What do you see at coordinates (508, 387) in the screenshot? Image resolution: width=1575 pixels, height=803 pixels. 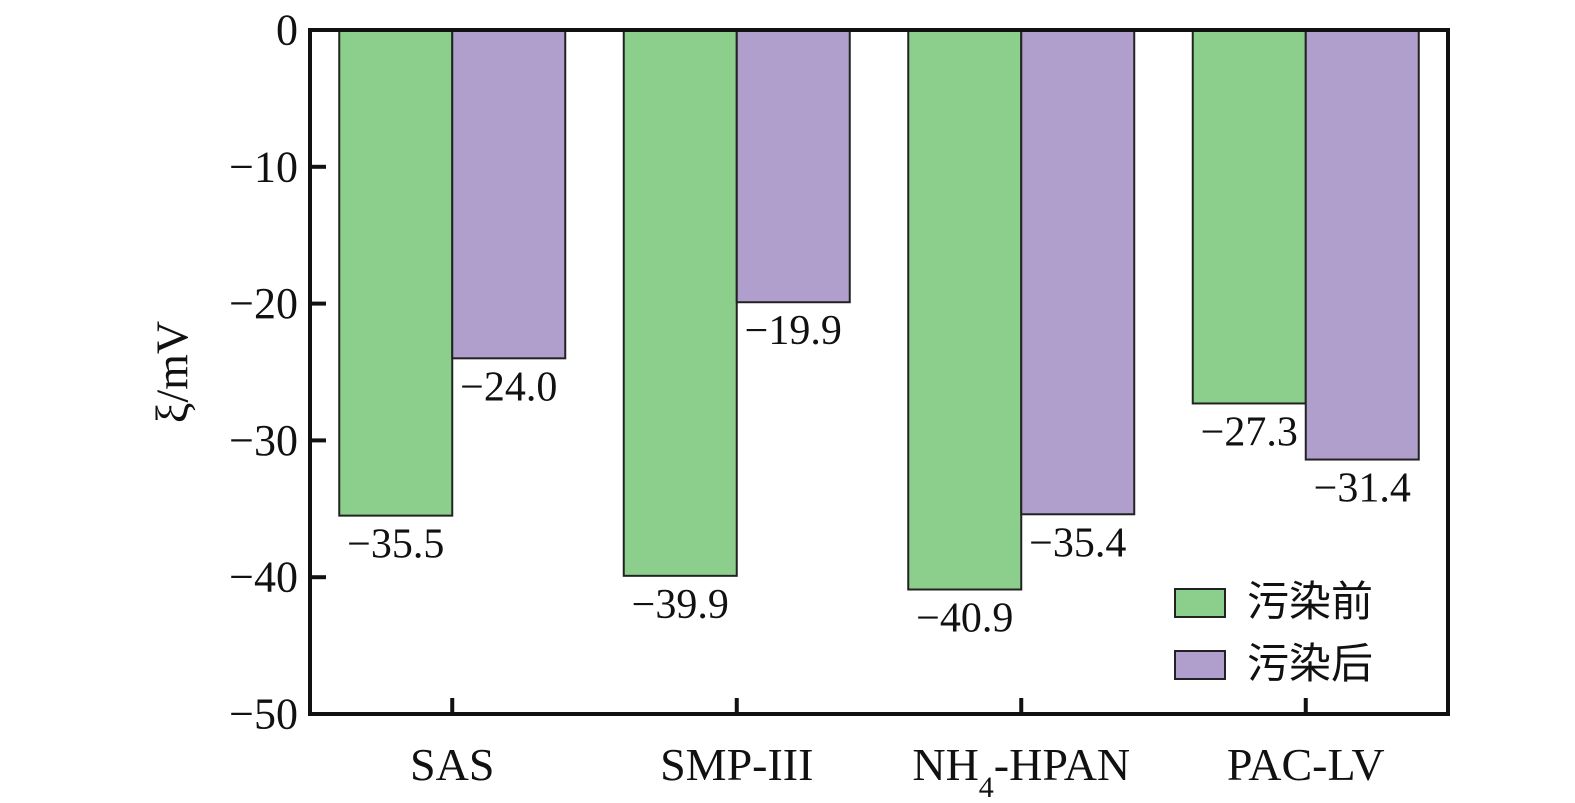 I see `data-label: −24.0` at bounding box center [508, 387].